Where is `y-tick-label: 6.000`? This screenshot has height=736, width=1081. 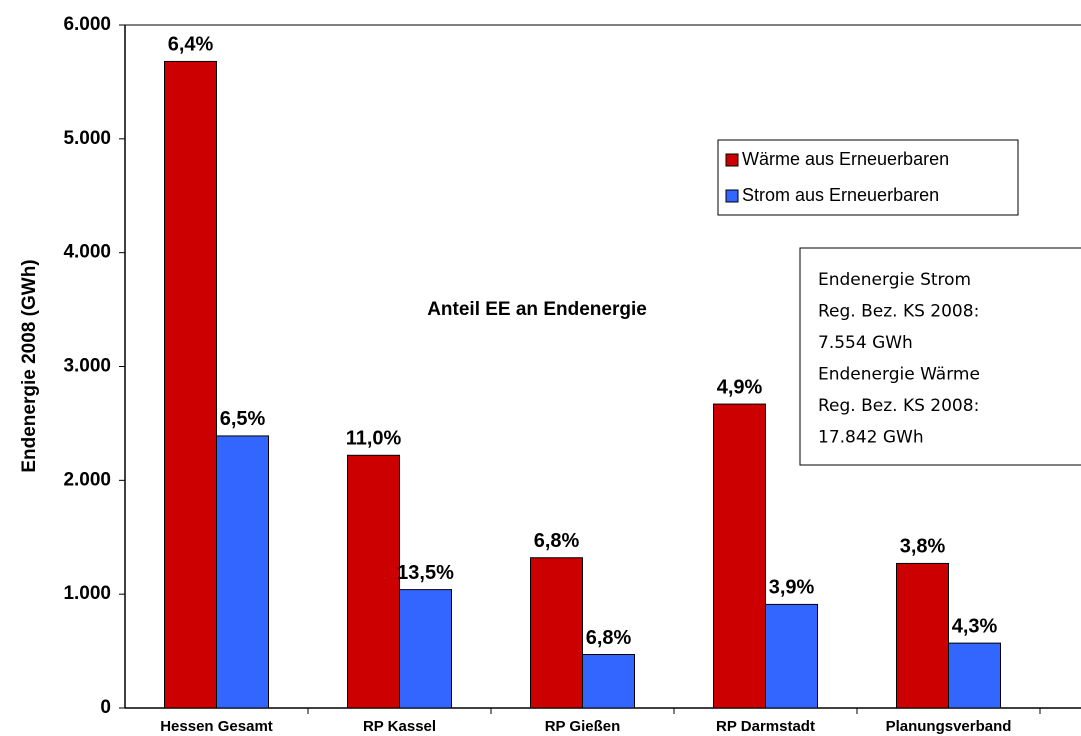 y-tick-label: 6.000 is located at coordinates (87, 24).